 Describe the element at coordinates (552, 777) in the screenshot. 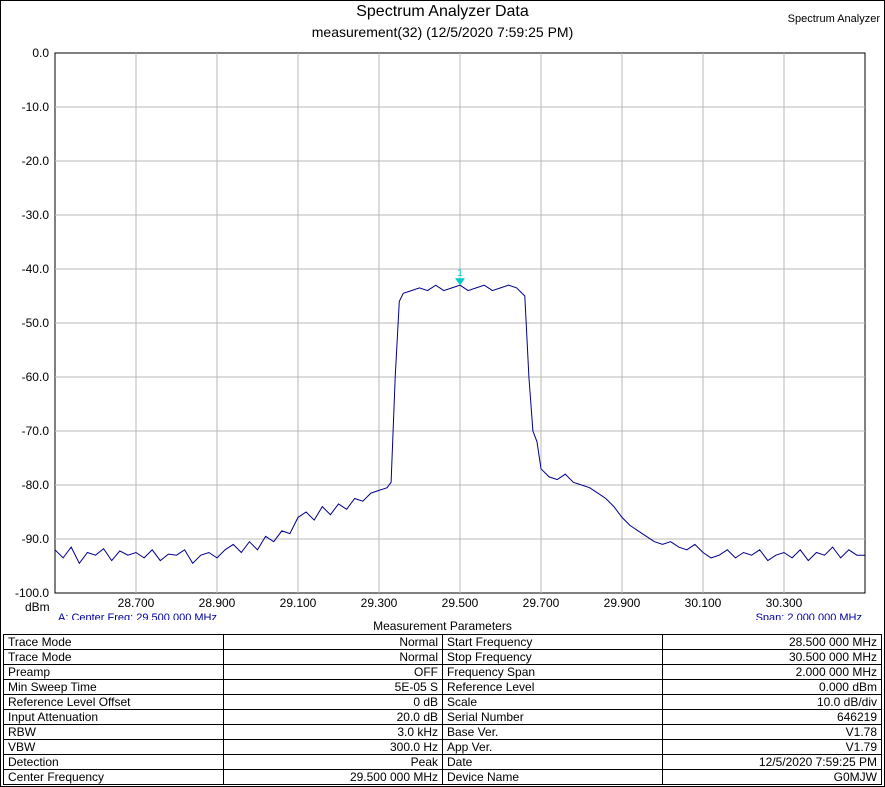

I see `param-label: Device Name` at that location.